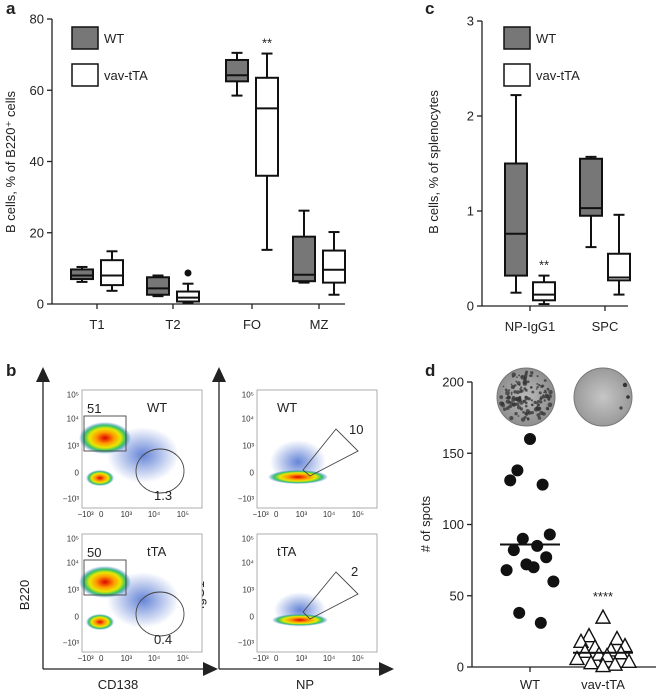 The width and height of the screenshot is (657, 692). Describe the element at coordinates (558, 75) in the screenshot. I see `legend-label: vav-tTA` at that location.